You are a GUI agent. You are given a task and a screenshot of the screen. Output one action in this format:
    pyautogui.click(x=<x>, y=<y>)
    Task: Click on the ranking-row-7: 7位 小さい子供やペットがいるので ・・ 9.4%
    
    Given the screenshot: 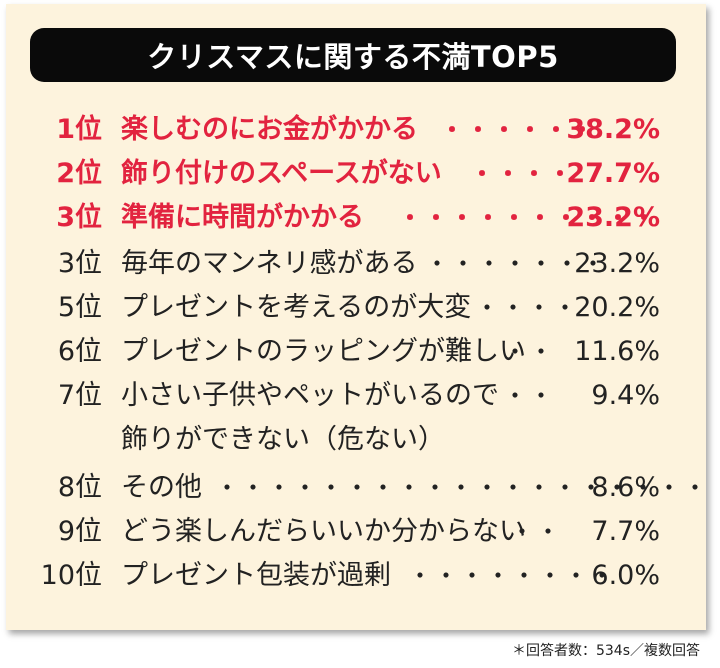 What is the action you would take?
    pyautogui.click(x=360, y=396)
    